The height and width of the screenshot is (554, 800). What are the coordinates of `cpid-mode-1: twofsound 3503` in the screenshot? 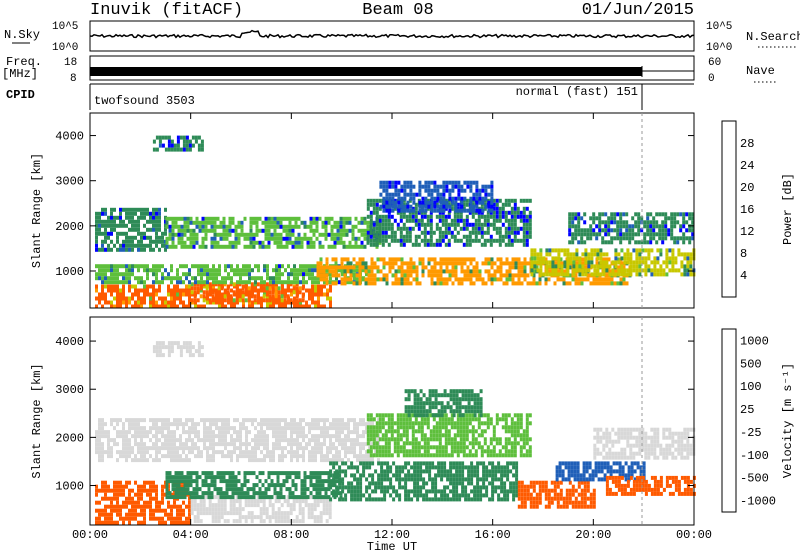 It's located at (144, 101).